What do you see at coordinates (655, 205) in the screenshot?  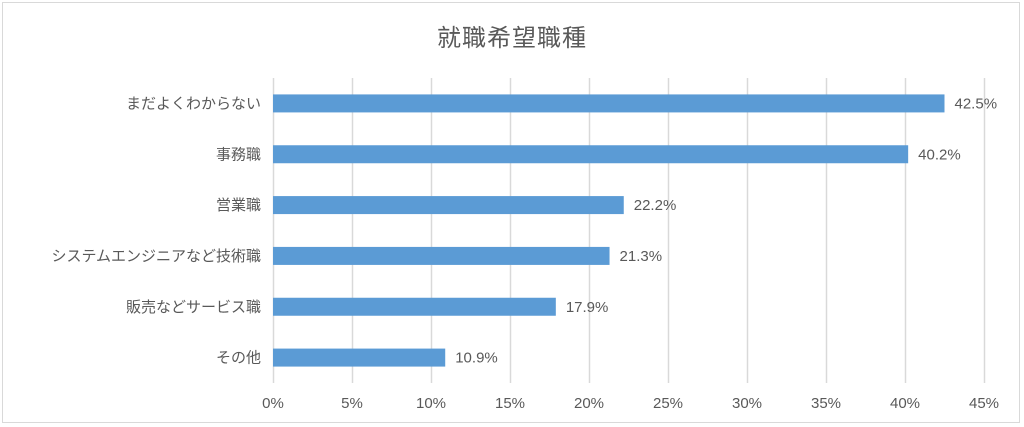 I see `data-label: 22.2%` at bounding box center [655, 205].